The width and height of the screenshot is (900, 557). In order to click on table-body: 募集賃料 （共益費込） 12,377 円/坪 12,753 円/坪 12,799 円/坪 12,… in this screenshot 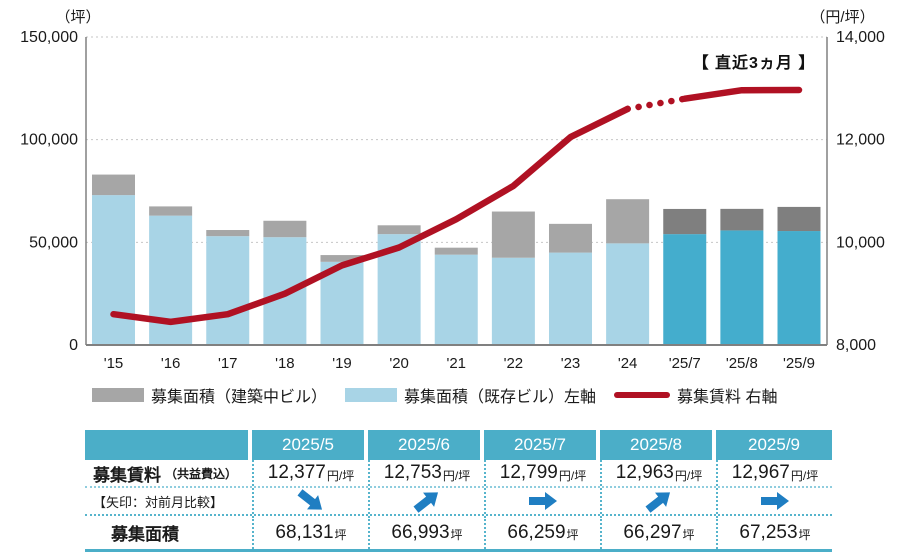, I will do `click(458, 506)`.